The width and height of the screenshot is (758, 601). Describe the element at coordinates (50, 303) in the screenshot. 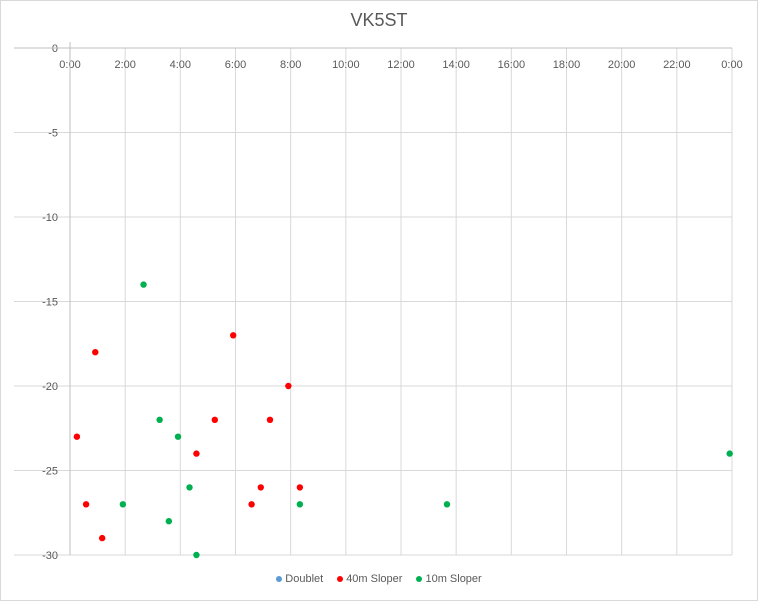

I see `y-tick-label: -15` at that location.